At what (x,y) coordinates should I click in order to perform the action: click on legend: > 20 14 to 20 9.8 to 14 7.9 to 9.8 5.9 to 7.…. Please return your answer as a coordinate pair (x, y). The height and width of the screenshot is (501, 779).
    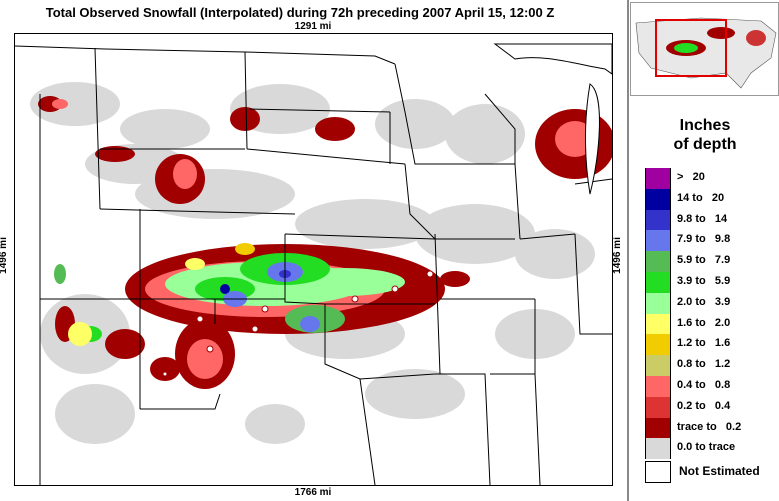
    Looking at the image, I should click on (710, 314).